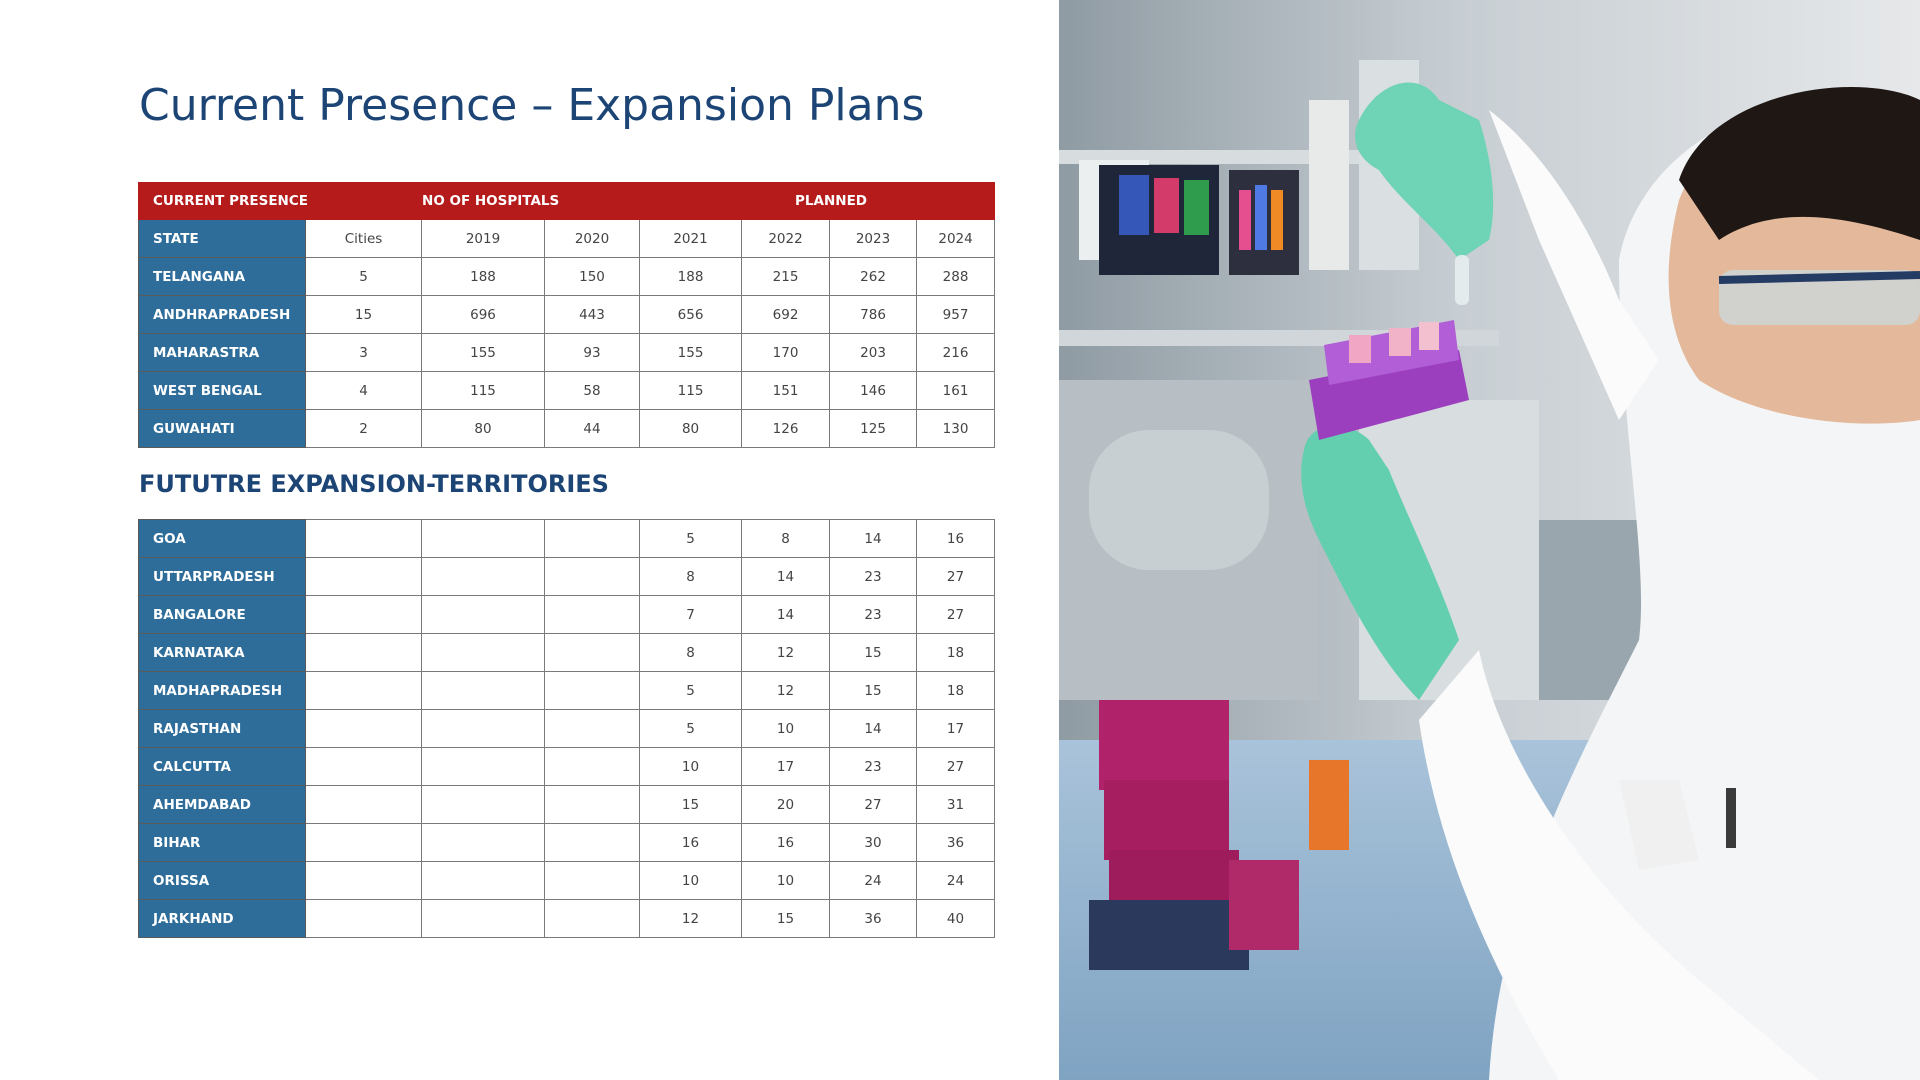  Describe the element at coordinates (955, 804) in the screenshot. I see `value-cell: 31` at that location.